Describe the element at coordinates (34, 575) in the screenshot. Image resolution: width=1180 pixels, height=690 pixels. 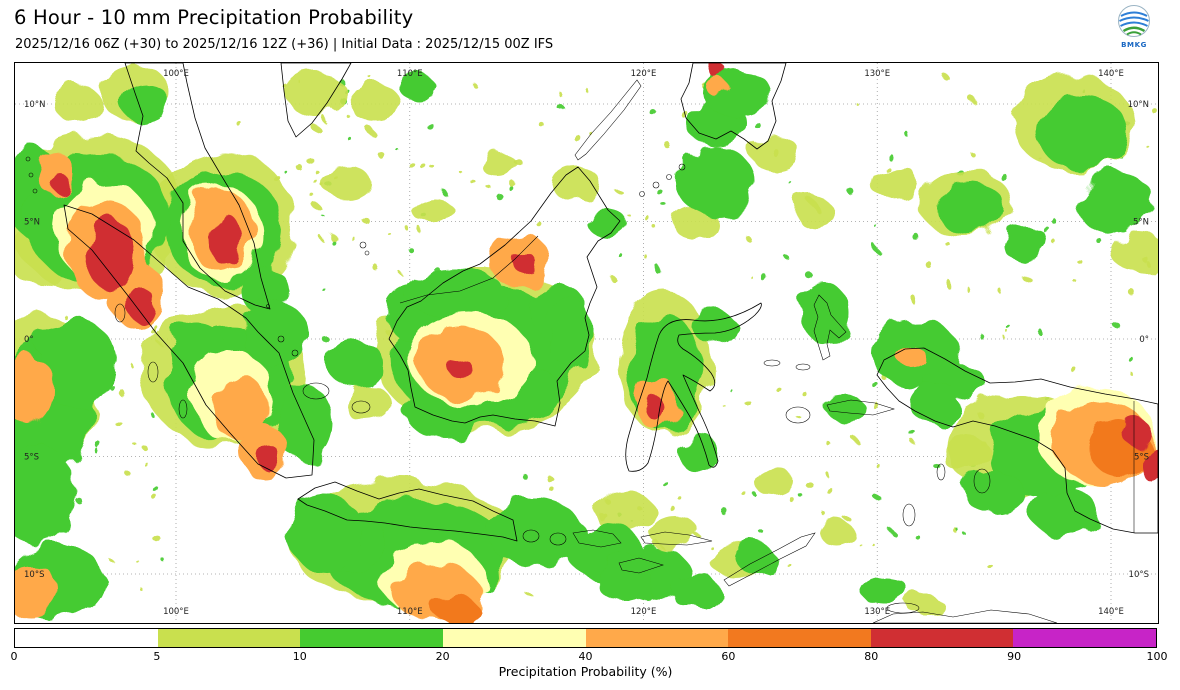
I see `lat-label-left: 10°S` at that location.